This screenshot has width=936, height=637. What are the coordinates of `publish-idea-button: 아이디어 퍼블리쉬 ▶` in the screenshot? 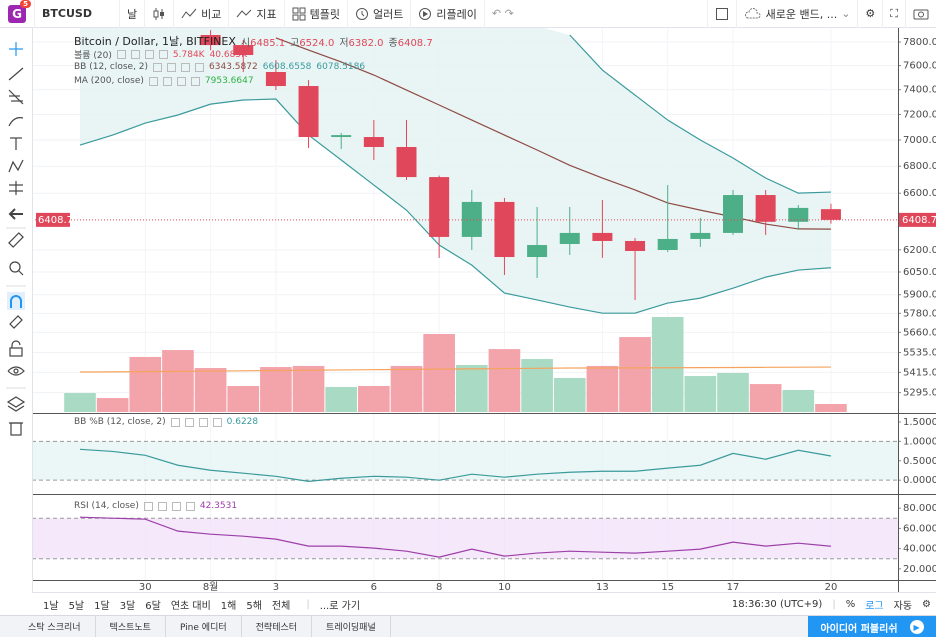 It's located at (872, 626).